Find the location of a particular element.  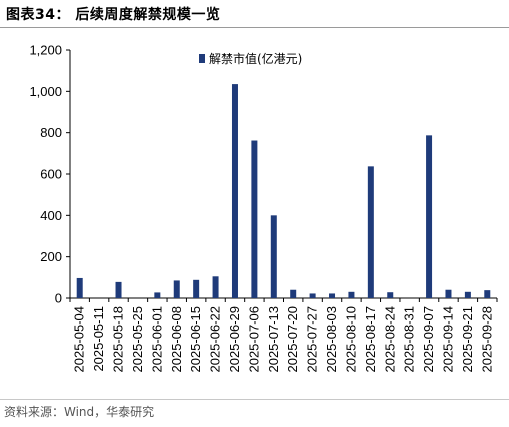

source-note: 资料来源：Wind，华泰研究 is located at coordinates (79, 412).